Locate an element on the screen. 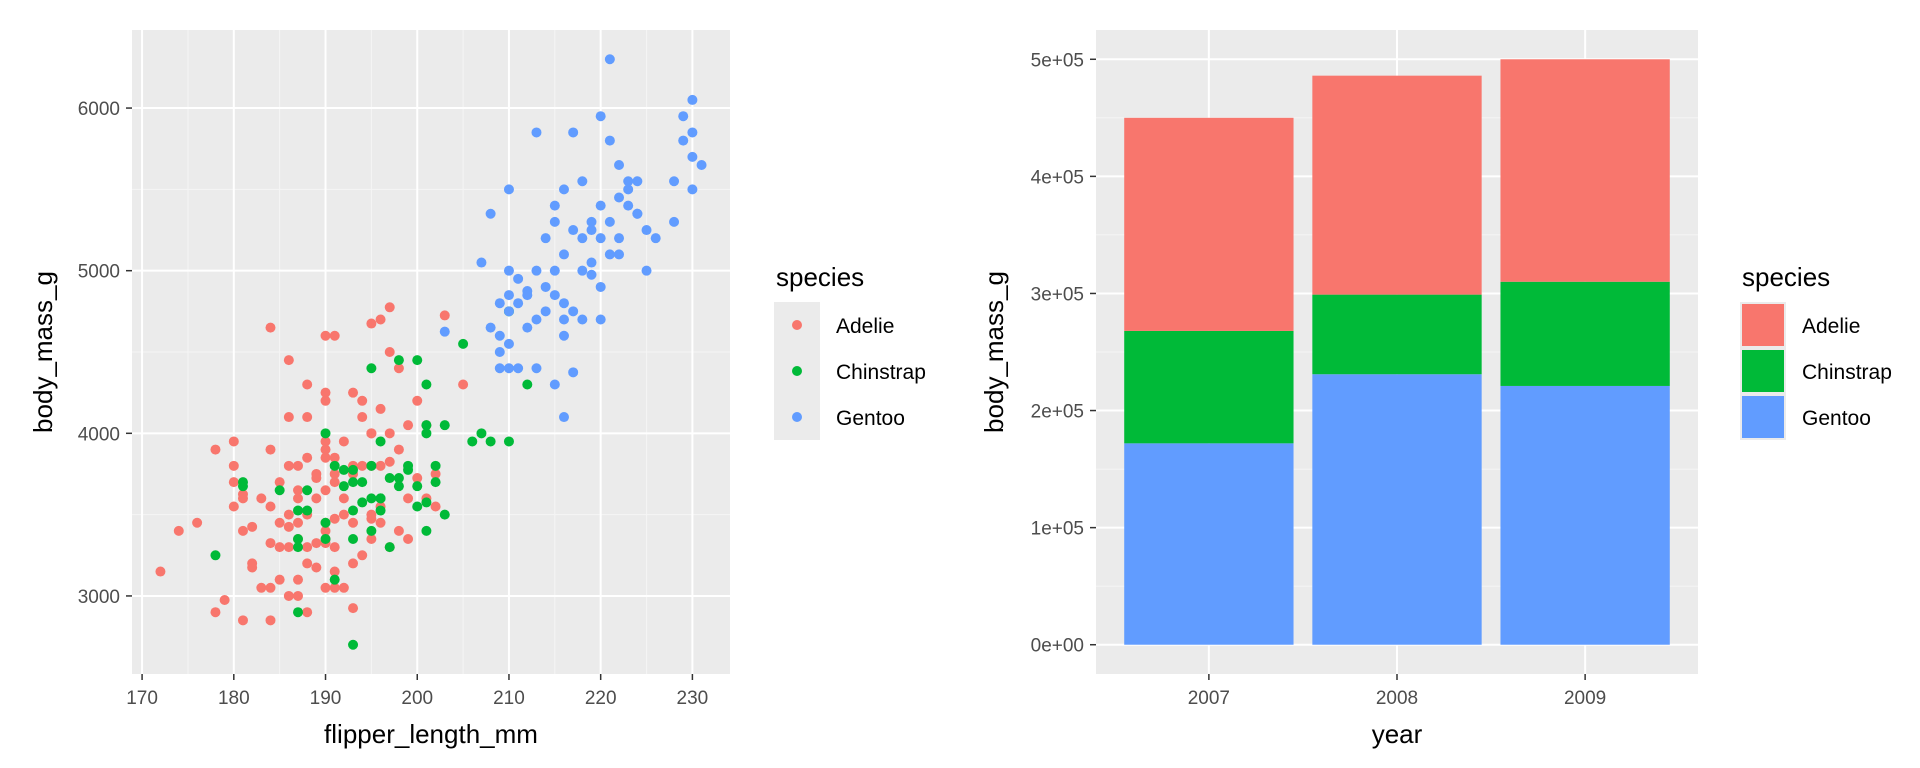 The image size is (1920, 768). scatter-legend-key-chinstrap is located at coordinates (797, 371).